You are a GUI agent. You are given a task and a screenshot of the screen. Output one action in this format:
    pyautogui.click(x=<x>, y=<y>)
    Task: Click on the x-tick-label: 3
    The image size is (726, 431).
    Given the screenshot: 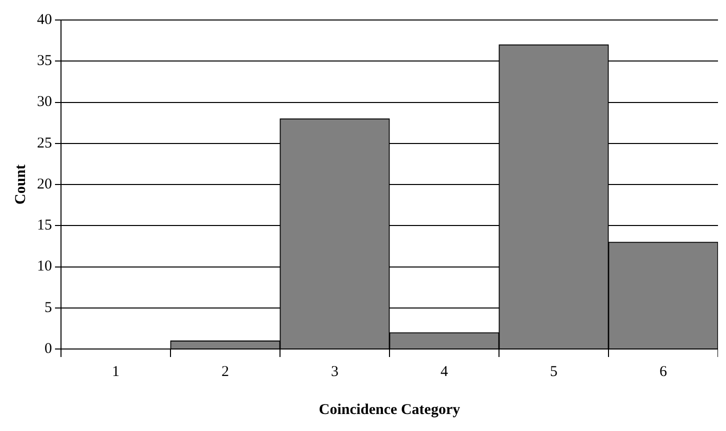 What is the action you would take?
    pyautogui.click(x=334, y=372)
    